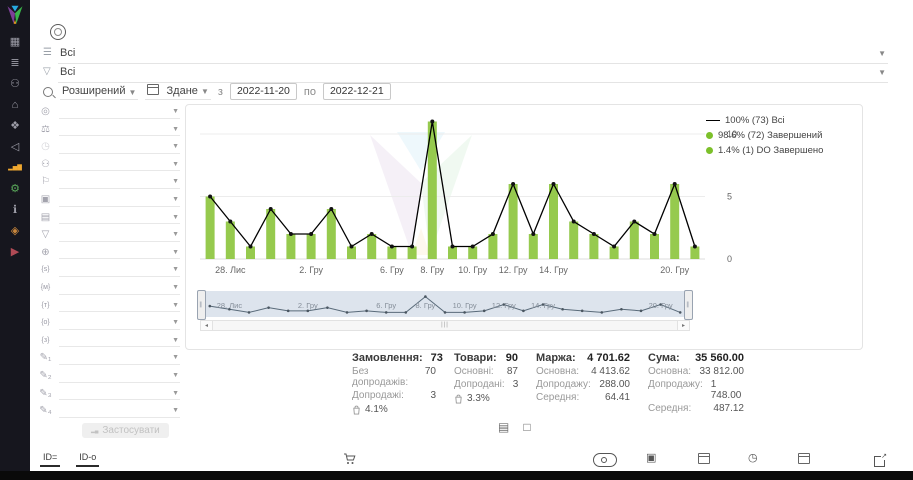  Describe the element at coordinates (15, 63) in the screenshot. I see `orders-icon: ≣` at that location.